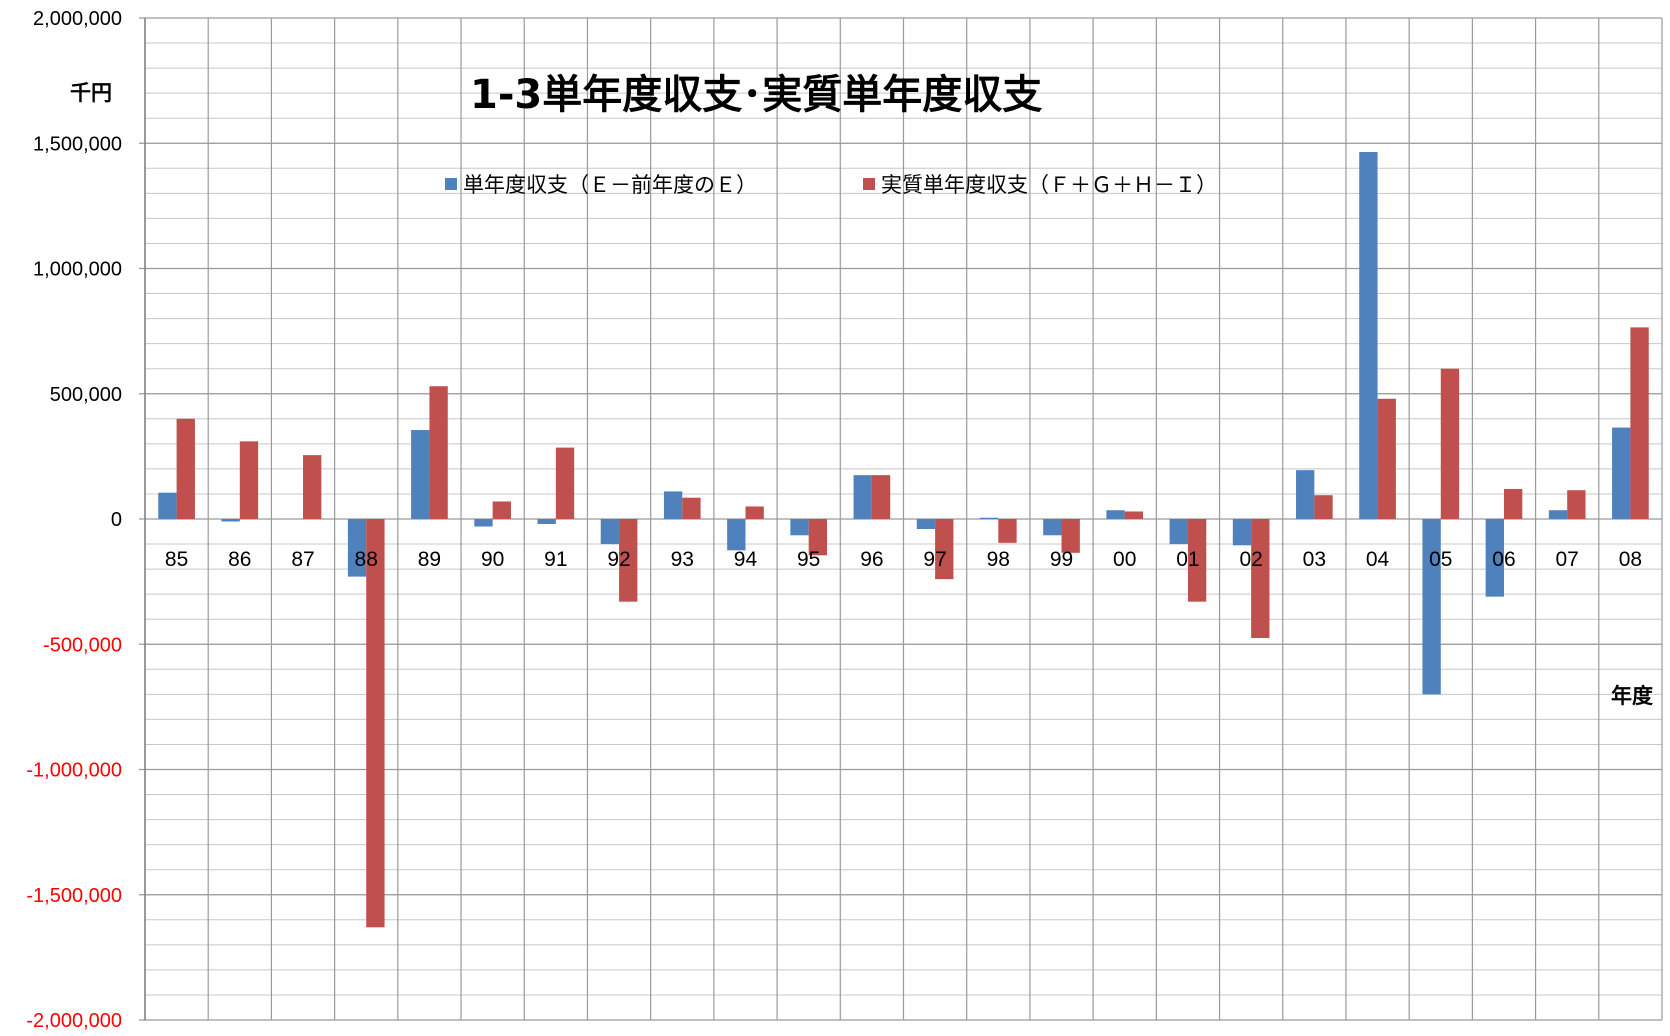 The image size is (1670, 1036). What do you see at coordinates (77, 270) in the screenshot?
I see `y-tick-label: 1,000,000` at bounding box center [77, 270].